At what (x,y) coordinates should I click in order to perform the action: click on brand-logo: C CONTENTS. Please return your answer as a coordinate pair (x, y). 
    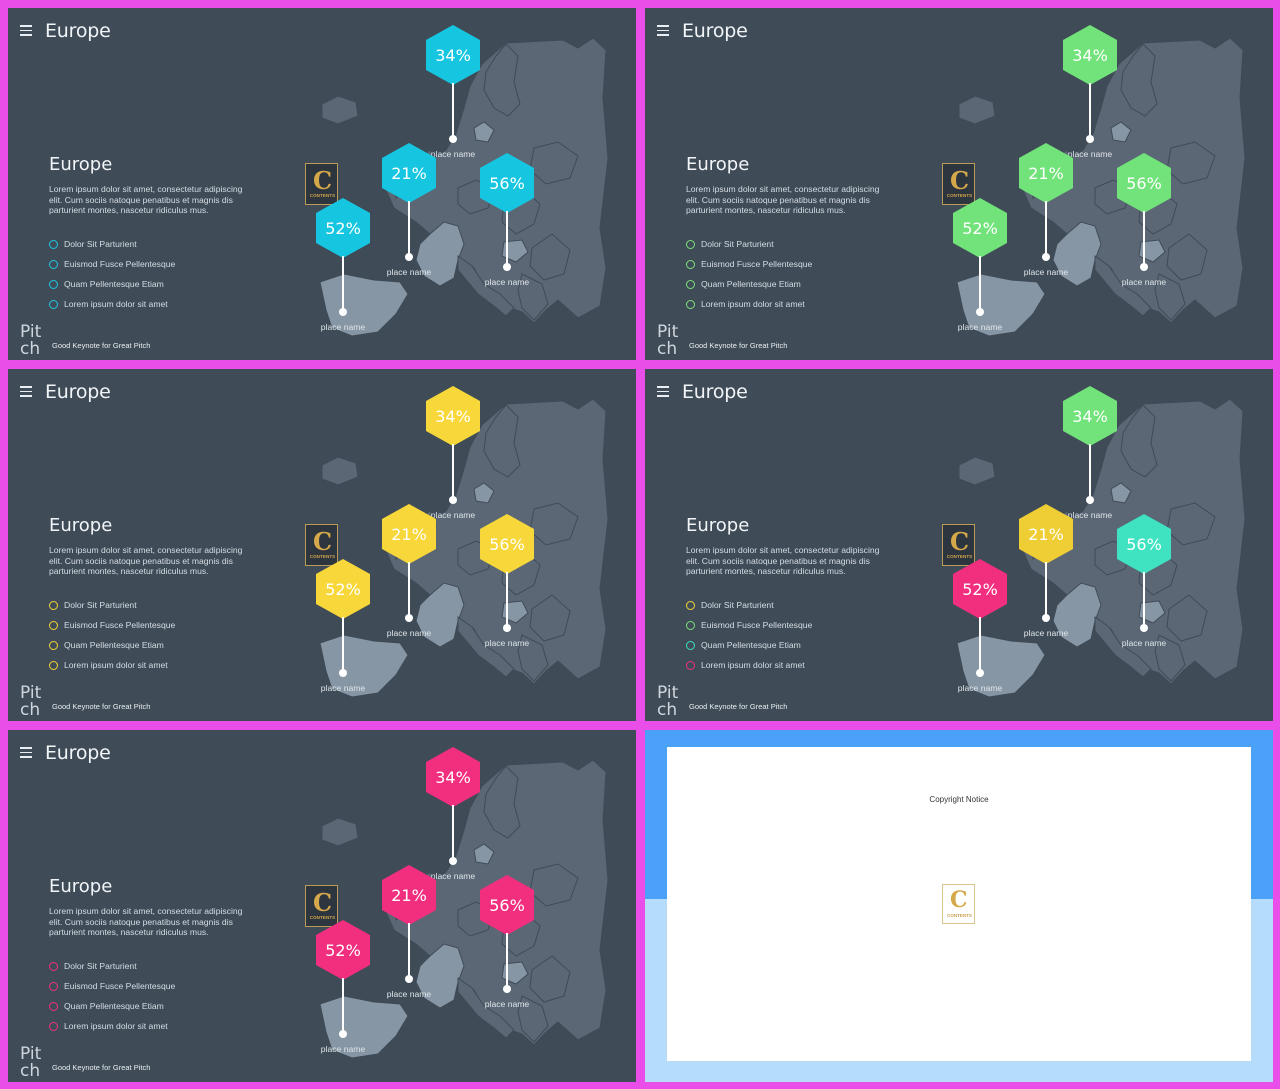
    Looking at the image, I should click on (958, 904).